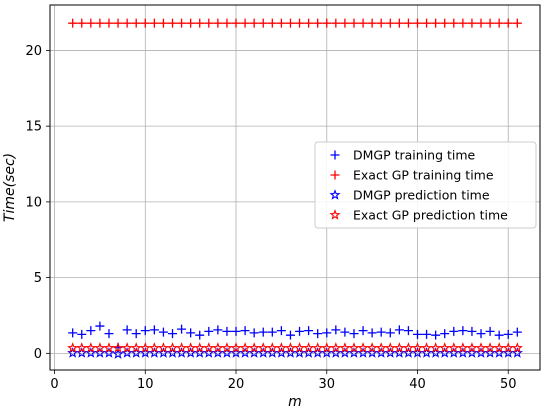 The height and width of the screenshot is (410, 546). What do you see at coordinates (10, 187) in the screenshot?
I see `y-axis-label: Time(sec)` at bounding box center [10, 187].